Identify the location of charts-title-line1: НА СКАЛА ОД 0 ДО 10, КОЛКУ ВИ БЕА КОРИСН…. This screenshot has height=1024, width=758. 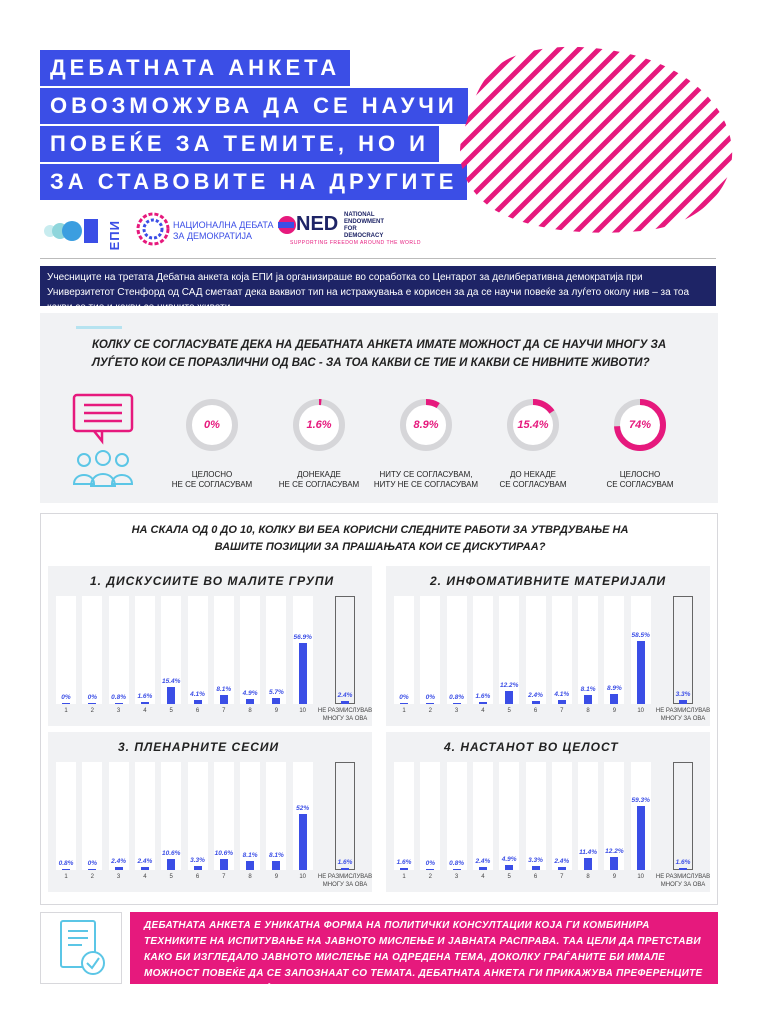
(380, 530).